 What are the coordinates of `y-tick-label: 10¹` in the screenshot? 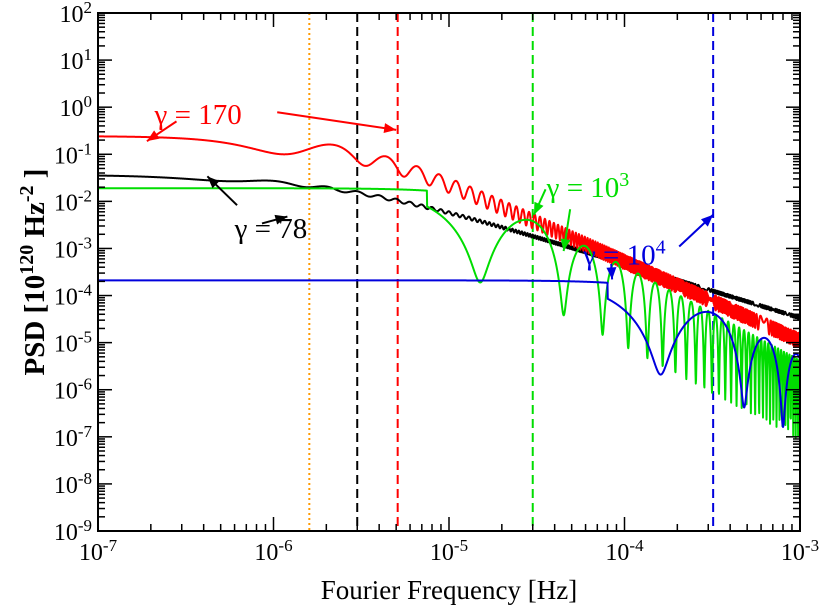 It's located at (76, 60).